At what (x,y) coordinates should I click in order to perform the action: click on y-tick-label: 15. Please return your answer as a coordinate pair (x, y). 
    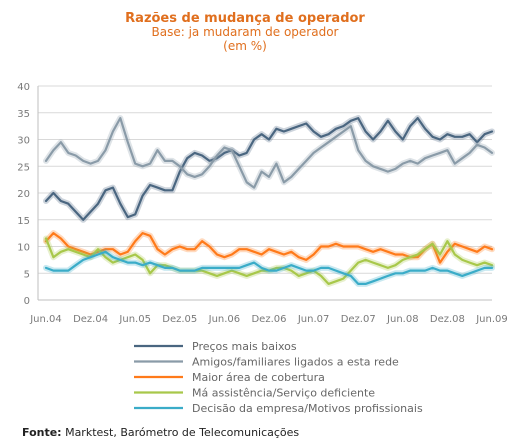
    Looking at the image, I should click on (23, 221).